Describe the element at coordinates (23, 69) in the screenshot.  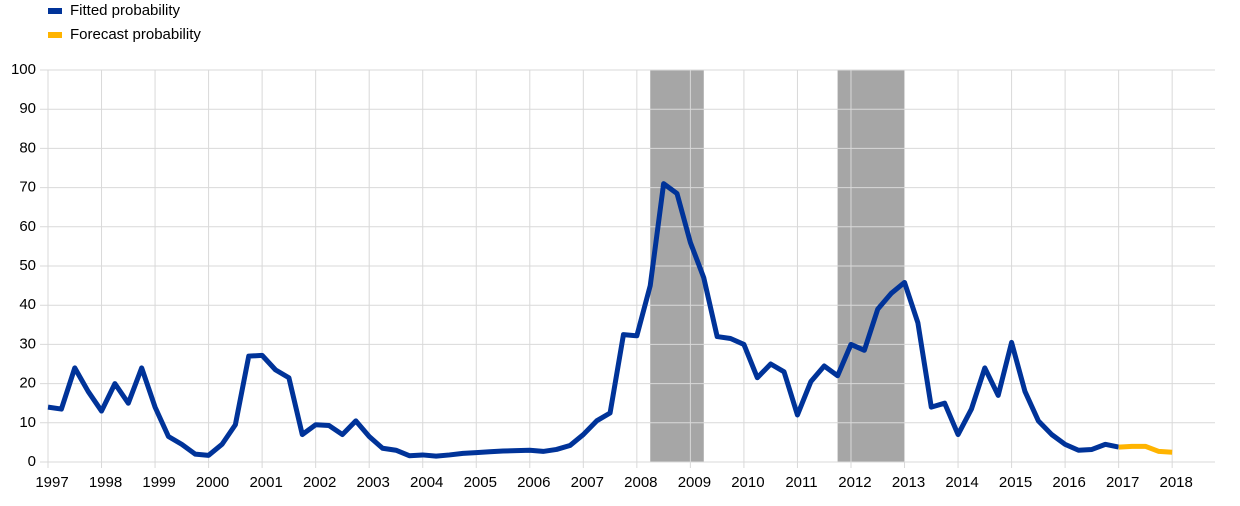
I see `y-tick-label: 100` at that location.